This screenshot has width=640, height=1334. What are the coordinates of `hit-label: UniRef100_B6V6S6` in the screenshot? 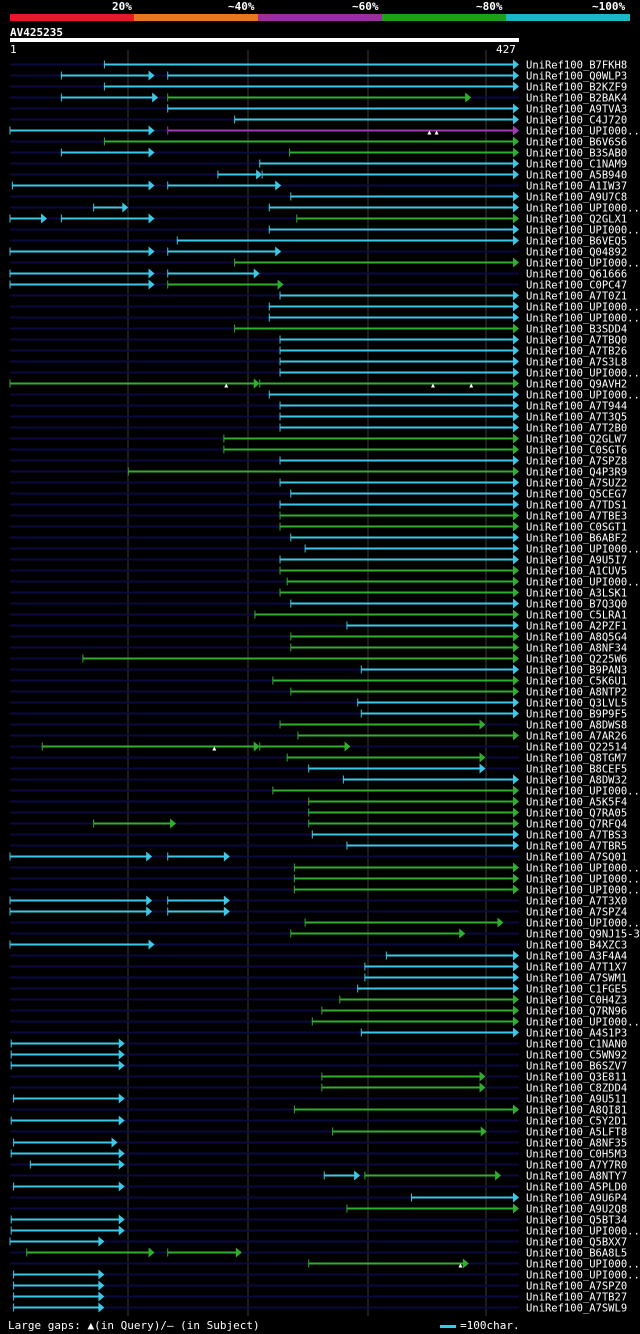 It's located at (576, 143).